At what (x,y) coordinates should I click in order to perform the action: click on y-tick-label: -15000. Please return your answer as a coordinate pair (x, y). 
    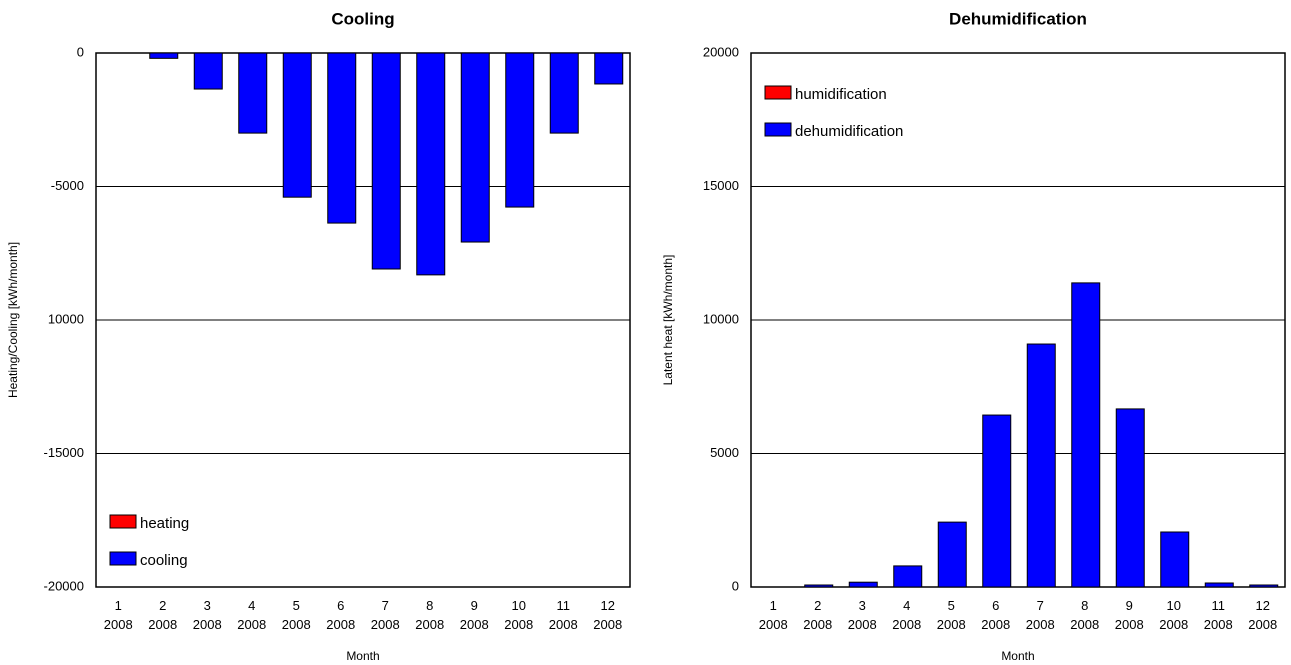
    Looking at the image, I should click on (64, 452).